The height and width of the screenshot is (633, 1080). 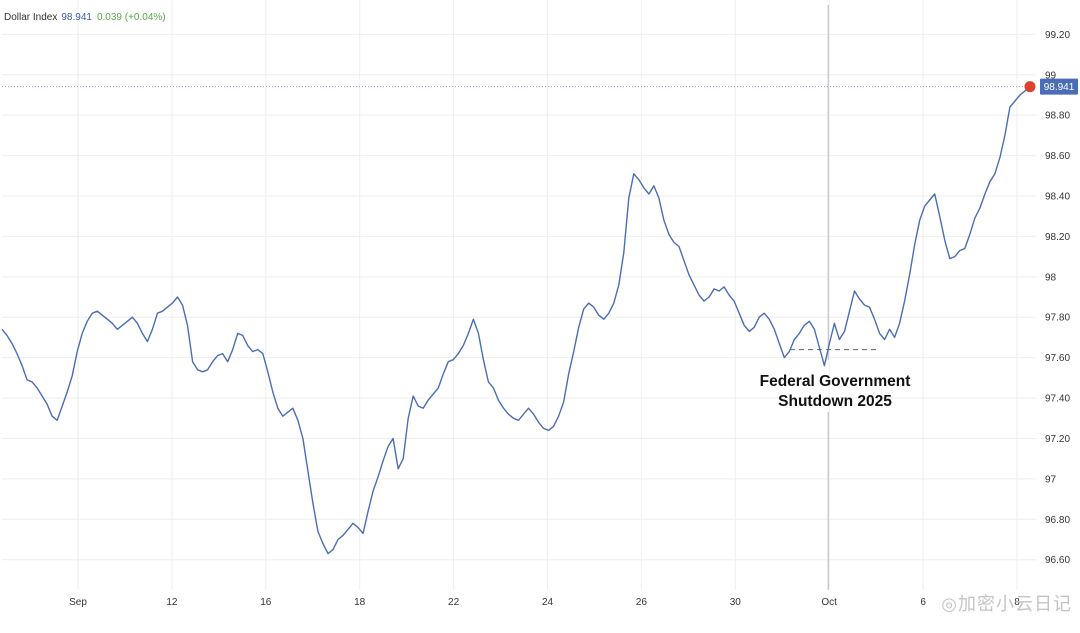 I want to click on y-tick-label: 97.60, so click(x=1057, y=358).